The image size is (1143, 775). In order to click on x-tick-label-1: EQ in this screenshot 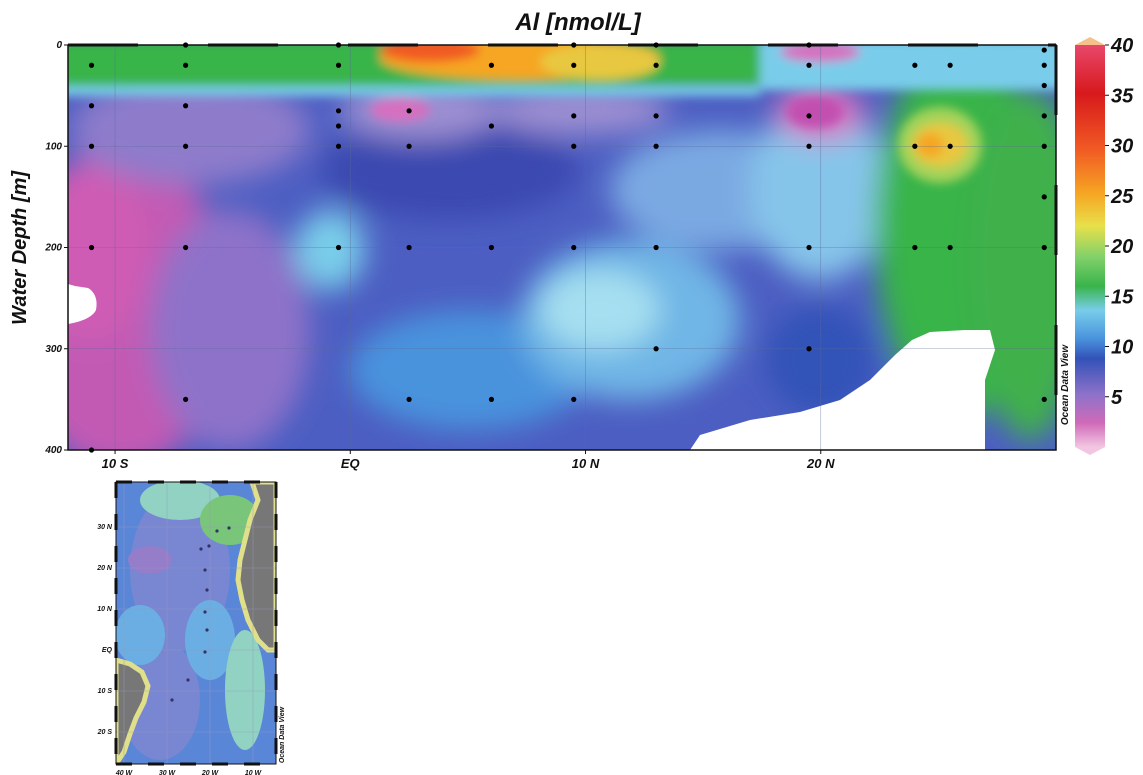, I will do `click(350, 463)`.